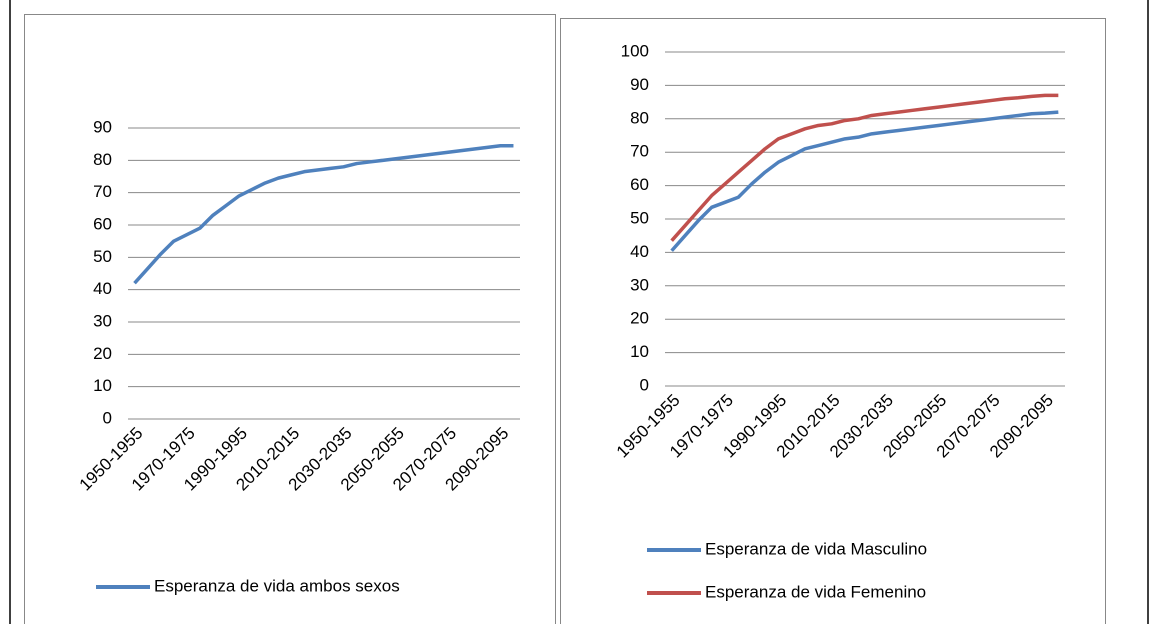 The image size is (1157, 624). Describe the element at coordinates (815, 591) in the screenshot. I see `legend-label: Esperanza de vida Femenino` at that location.